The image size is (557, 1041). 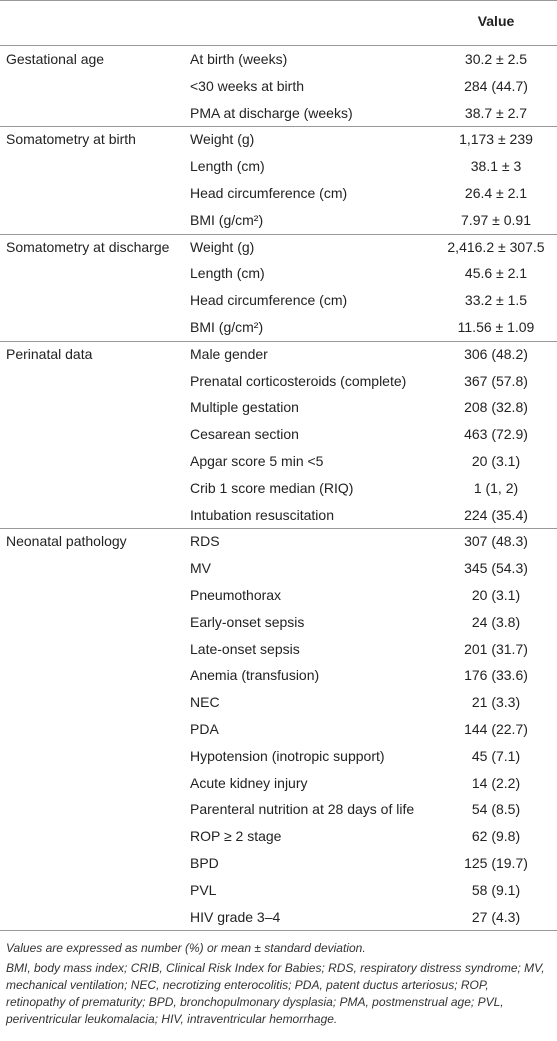 I want to click on row-value: 30.2 ± 2.5, so click(x=496, y=59).